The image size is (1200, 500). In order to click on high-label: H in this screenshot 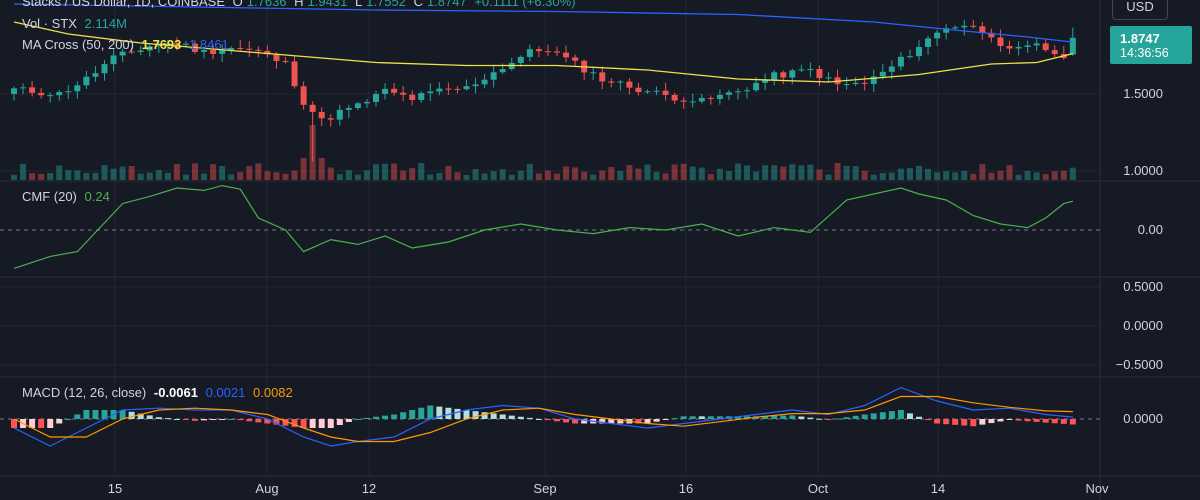, I will do `click(299, 4)`.